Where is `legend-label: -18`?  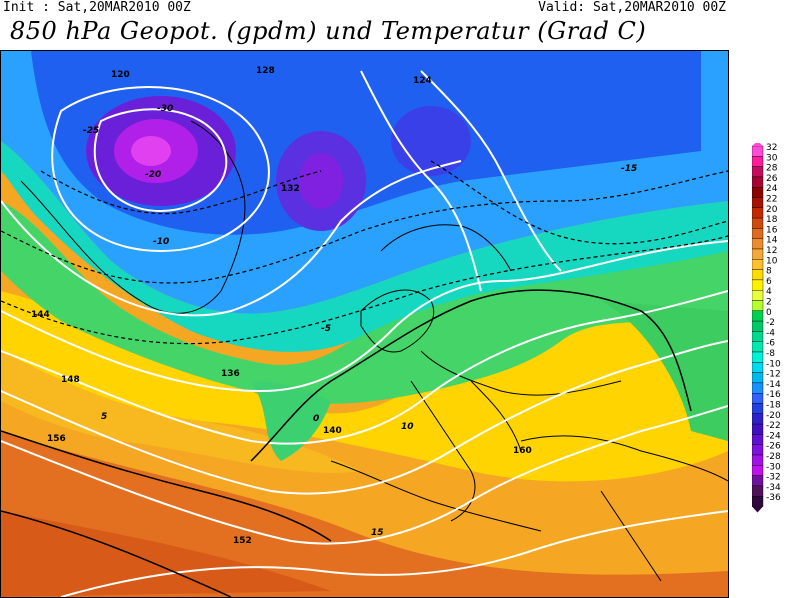 legend-label: -18 is located at coordinates (773, 406).